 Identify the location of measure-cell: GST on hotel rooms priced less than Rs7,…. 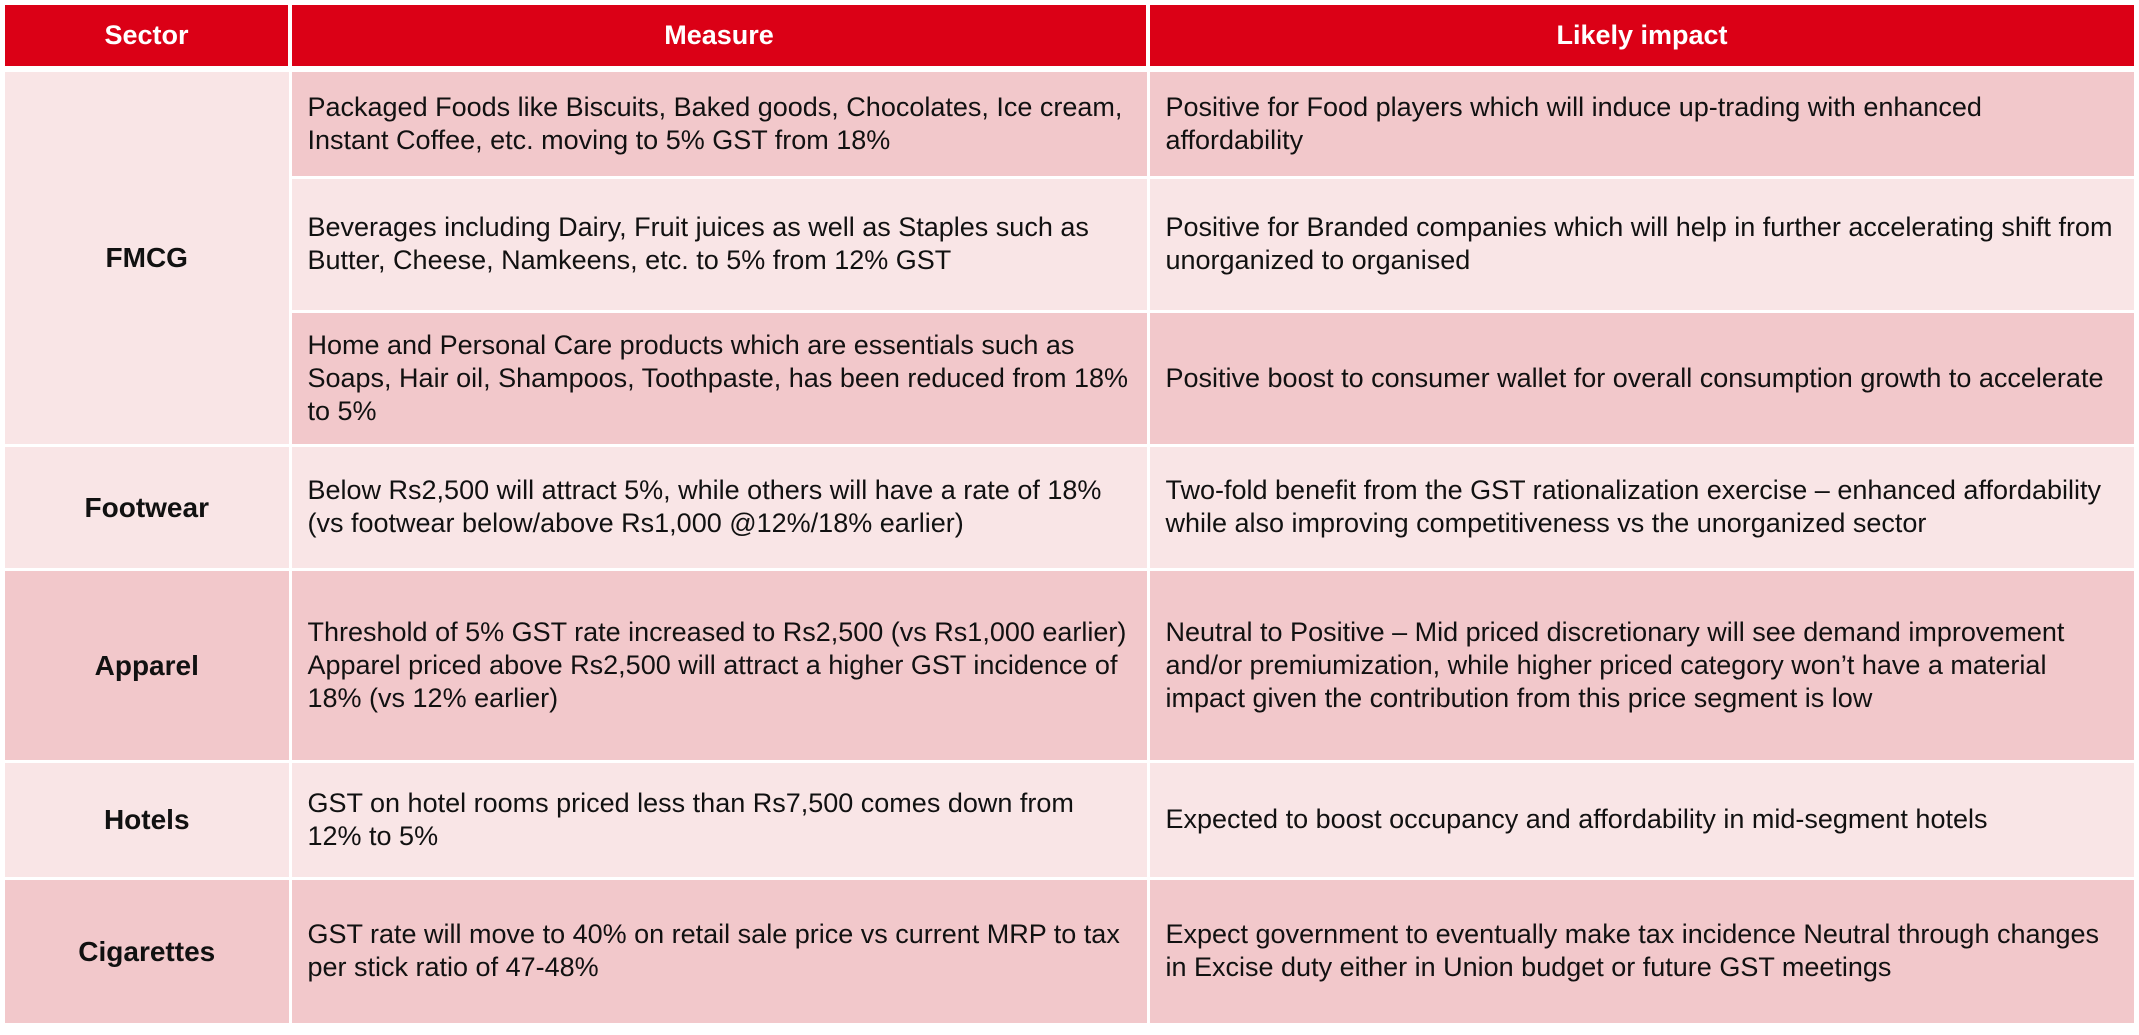
(719, 819).